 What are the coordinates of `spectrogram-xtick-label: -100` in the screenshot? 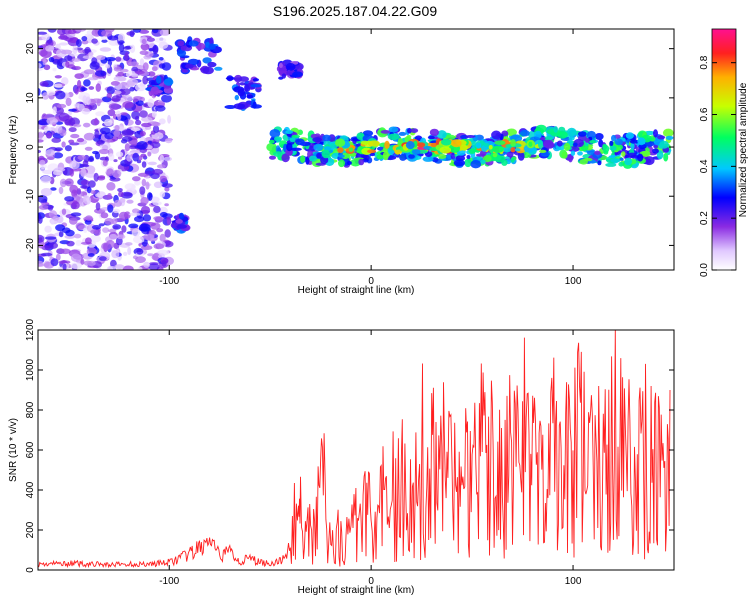 It's located at (169, 281).